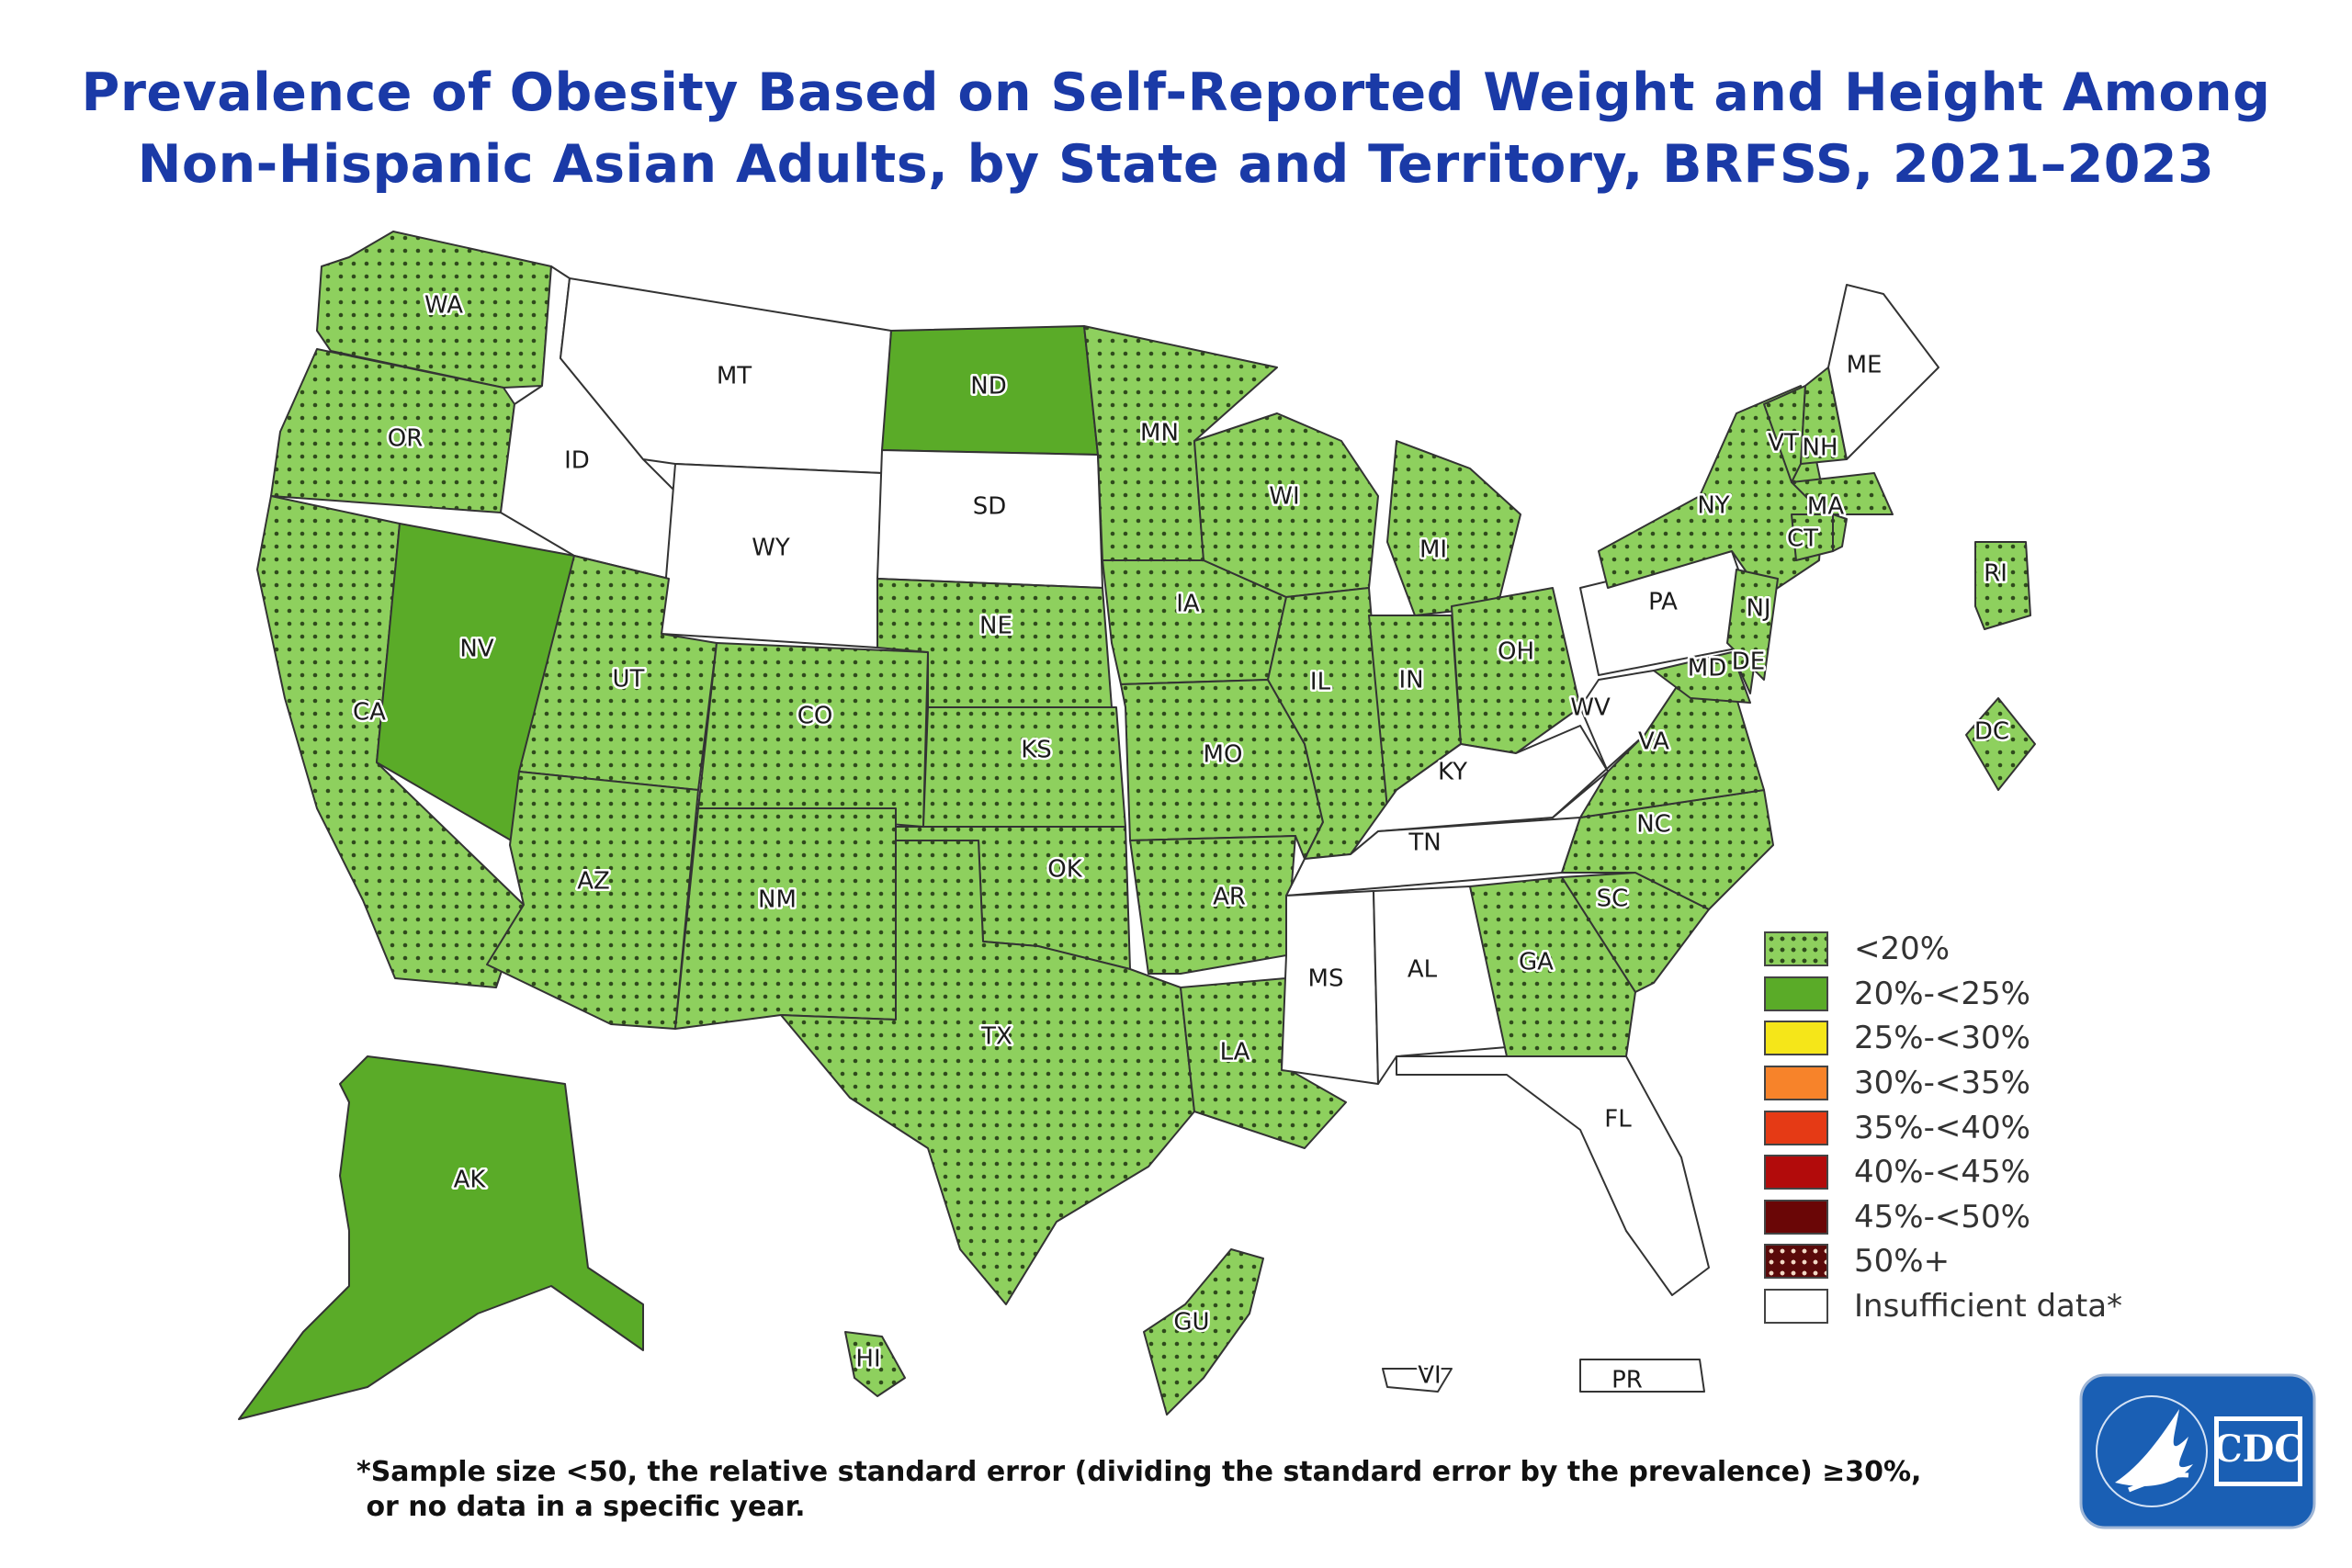 Image resolution: width=2352 pixels, height=1568 pixels. I want to click on legend-label: <20%, so click(1903, 950).